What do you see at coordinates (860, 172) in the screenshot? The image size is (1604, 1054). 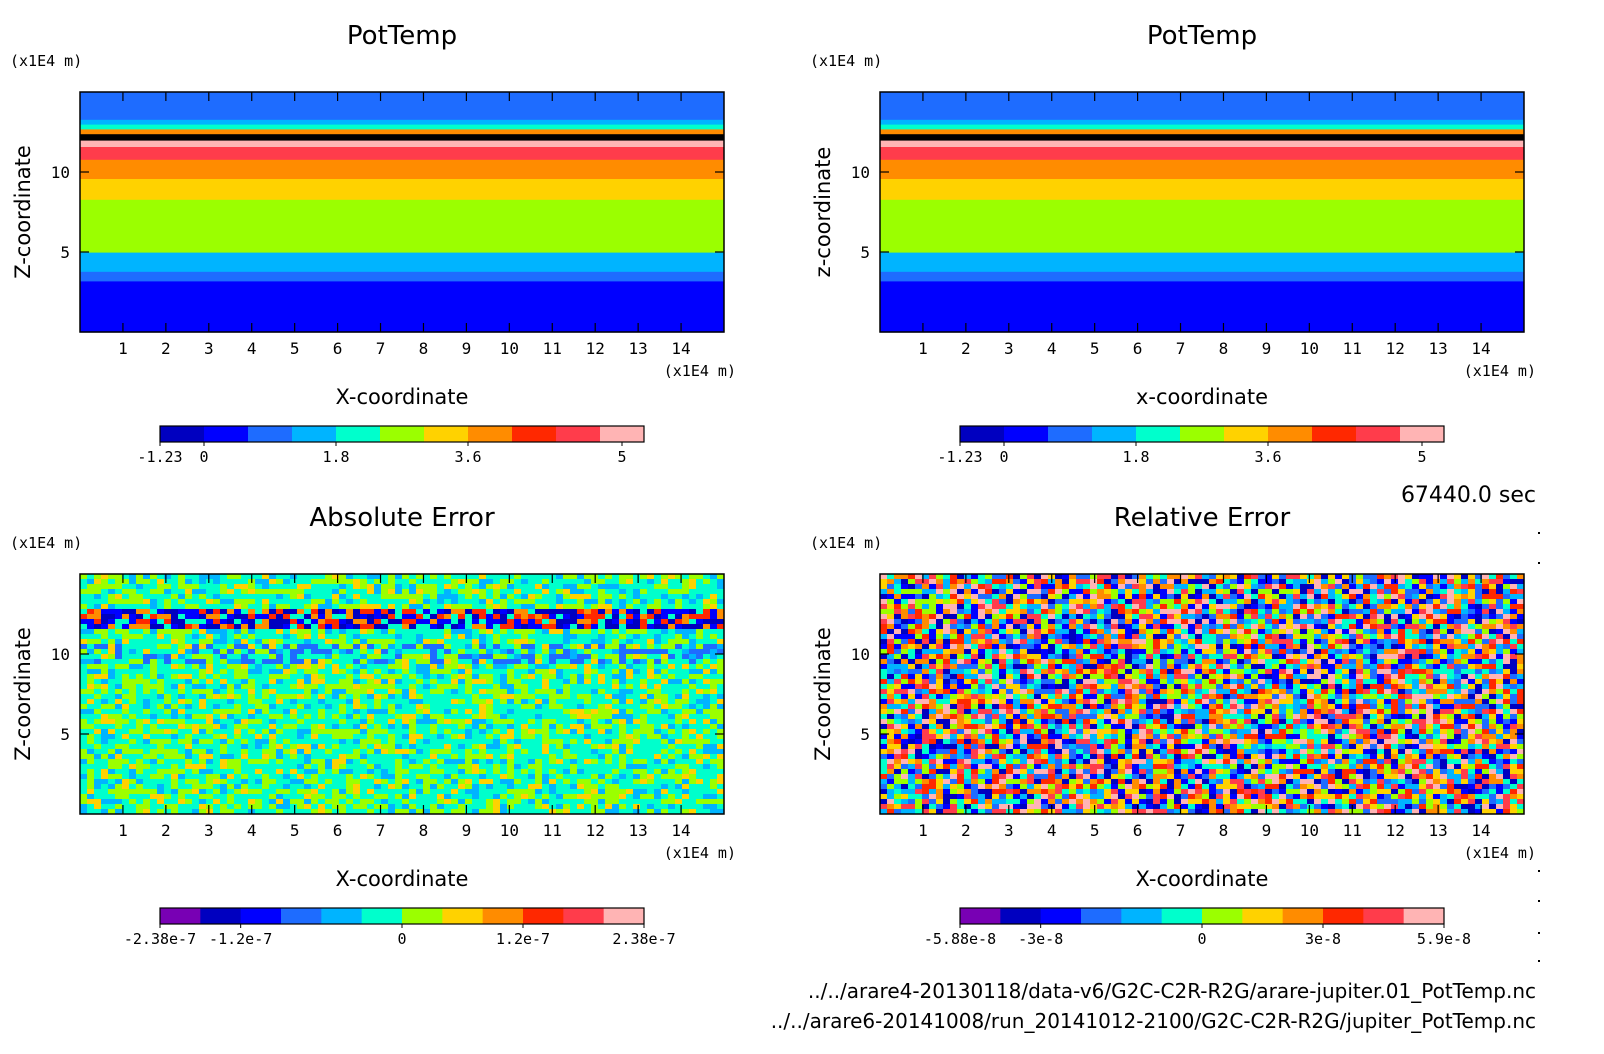 I see `y-tick-label: 10` at bounding box center [860, 172].